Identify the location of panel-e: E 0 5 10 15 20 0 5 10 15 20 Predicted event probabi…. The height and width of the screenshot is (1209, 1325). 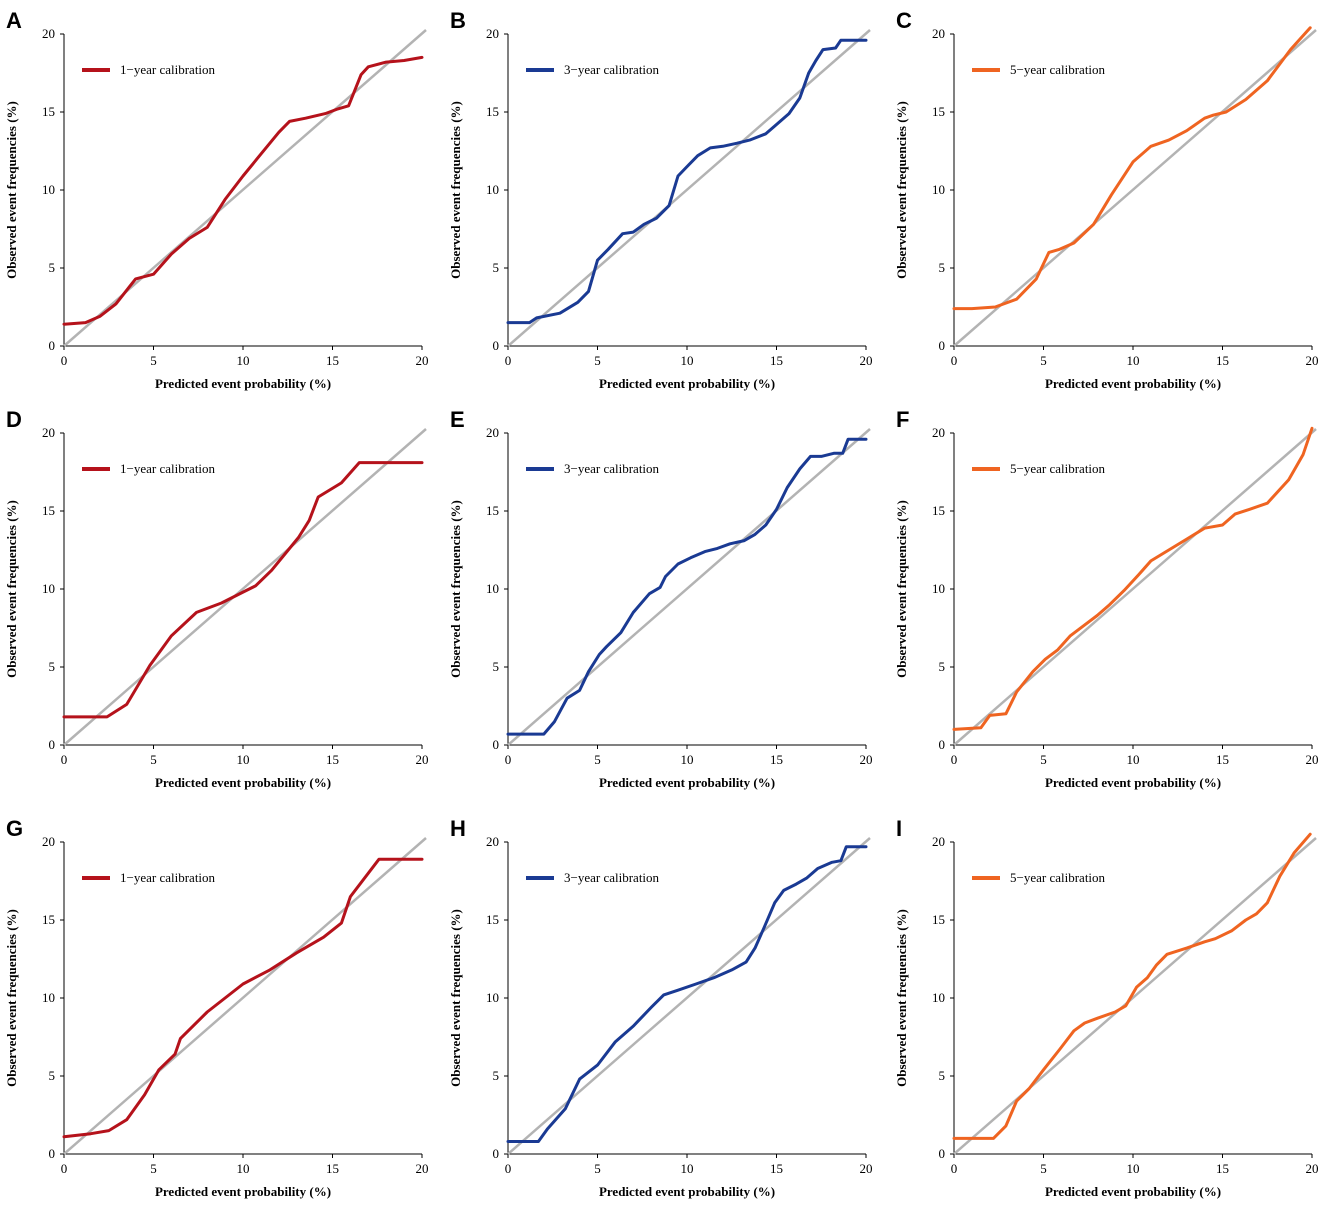
(660, 598).